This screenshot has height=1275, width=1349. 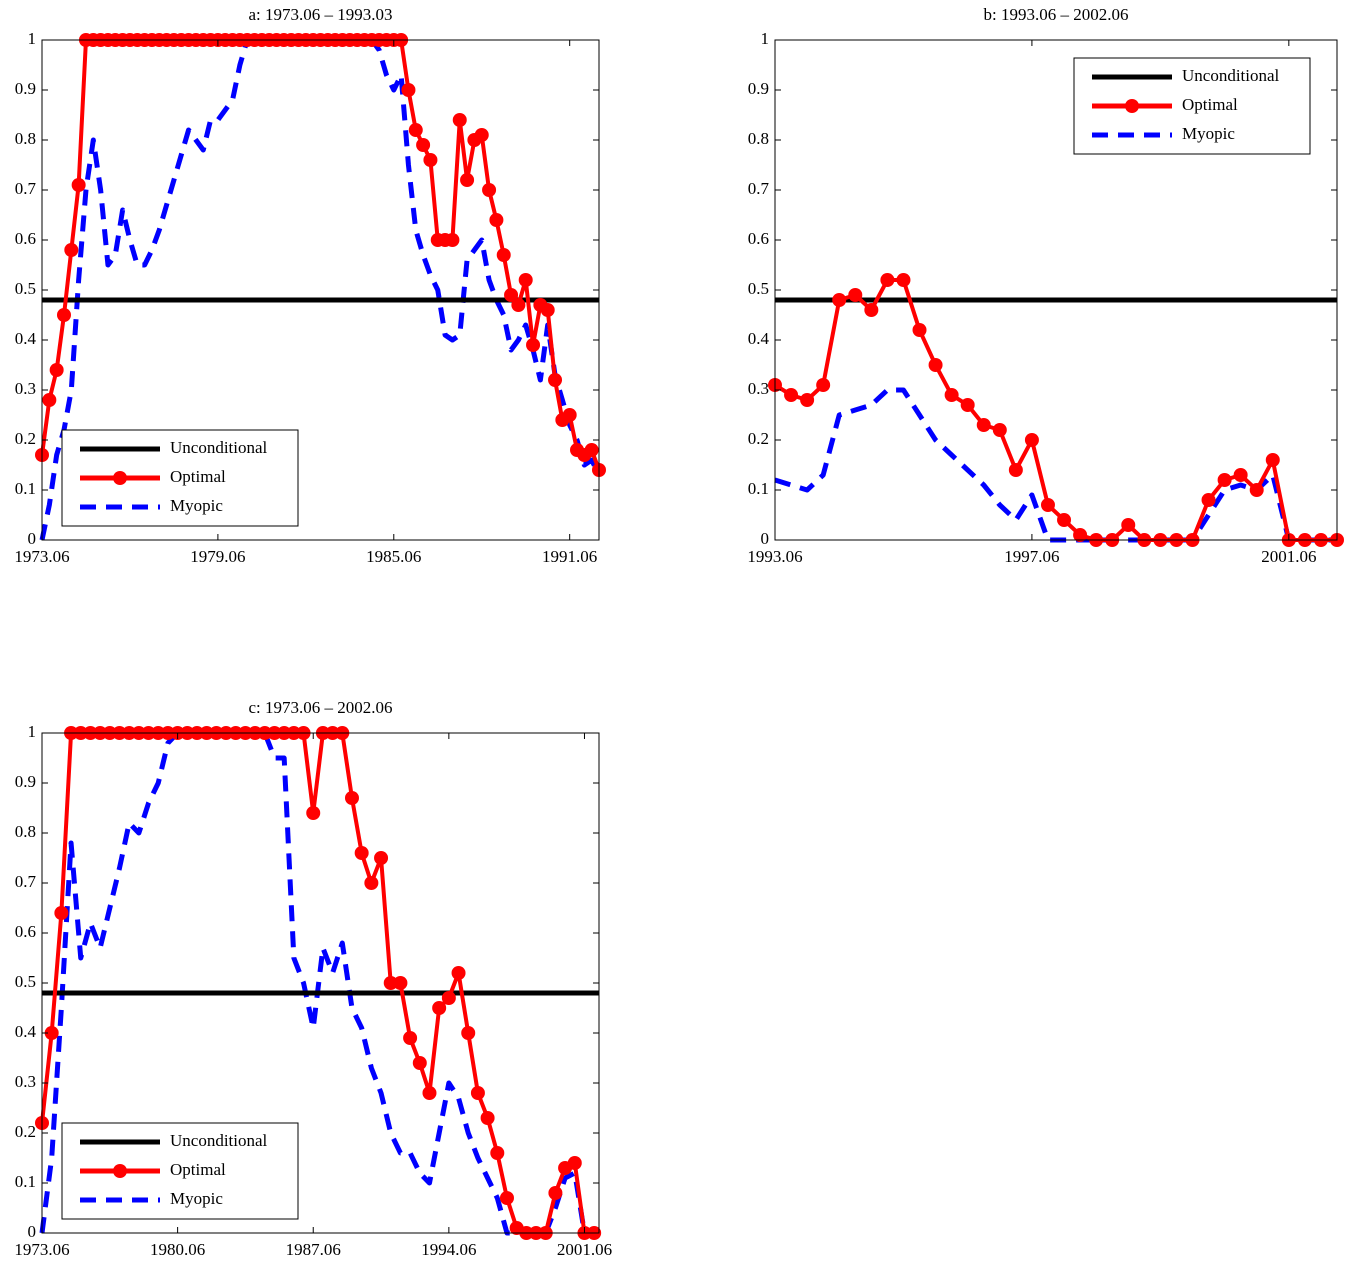 What do you see at coordinates (25, 88) in the screenshot?
I see `y-tick-label: 0.9` at bounding box center [25, 88].